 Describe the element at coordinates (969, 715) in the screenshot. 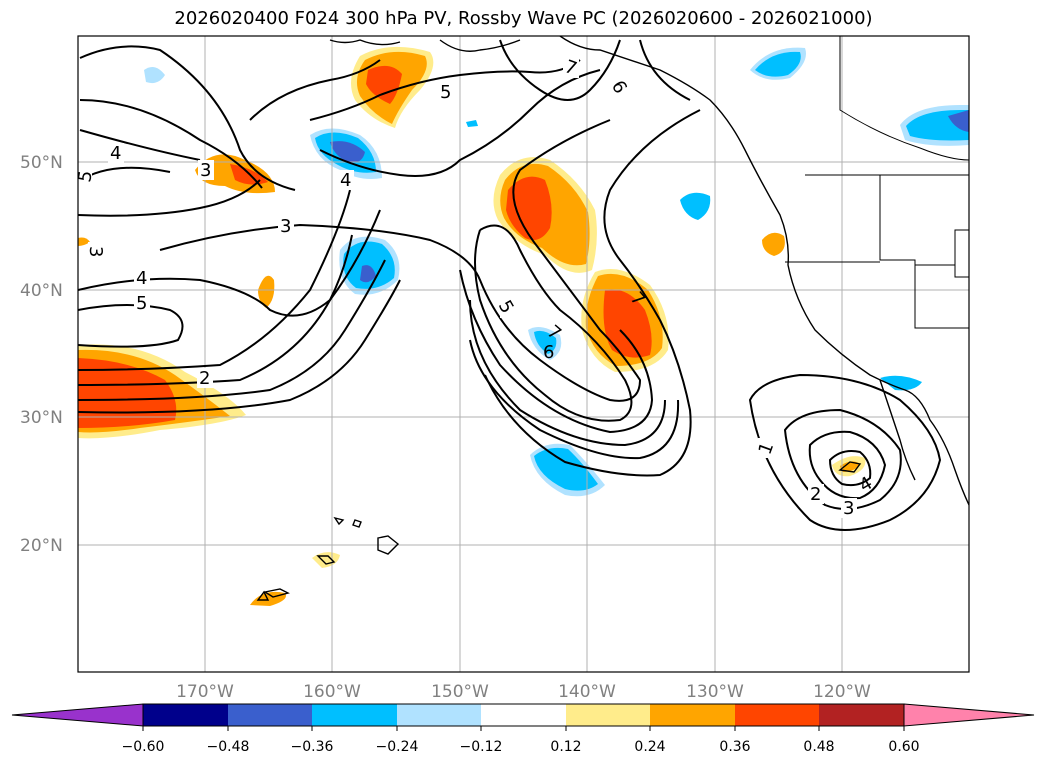

I see `colorbar-extend-high` at that location.